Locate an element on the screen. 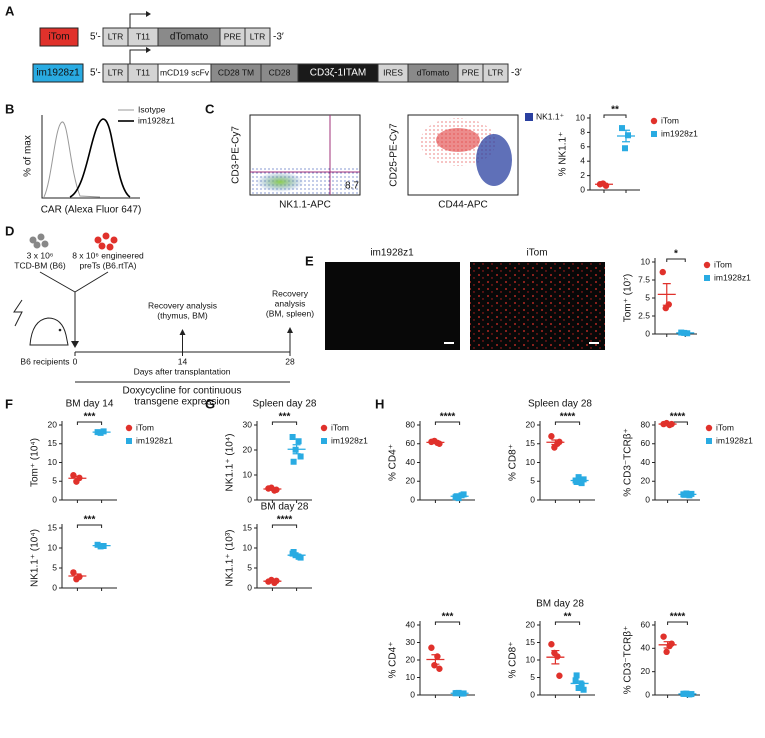 The height and width of the screenshot is (738, 765). y-axis-label: Tom⁺ (10⁷) is located at coordinates (628, 298).